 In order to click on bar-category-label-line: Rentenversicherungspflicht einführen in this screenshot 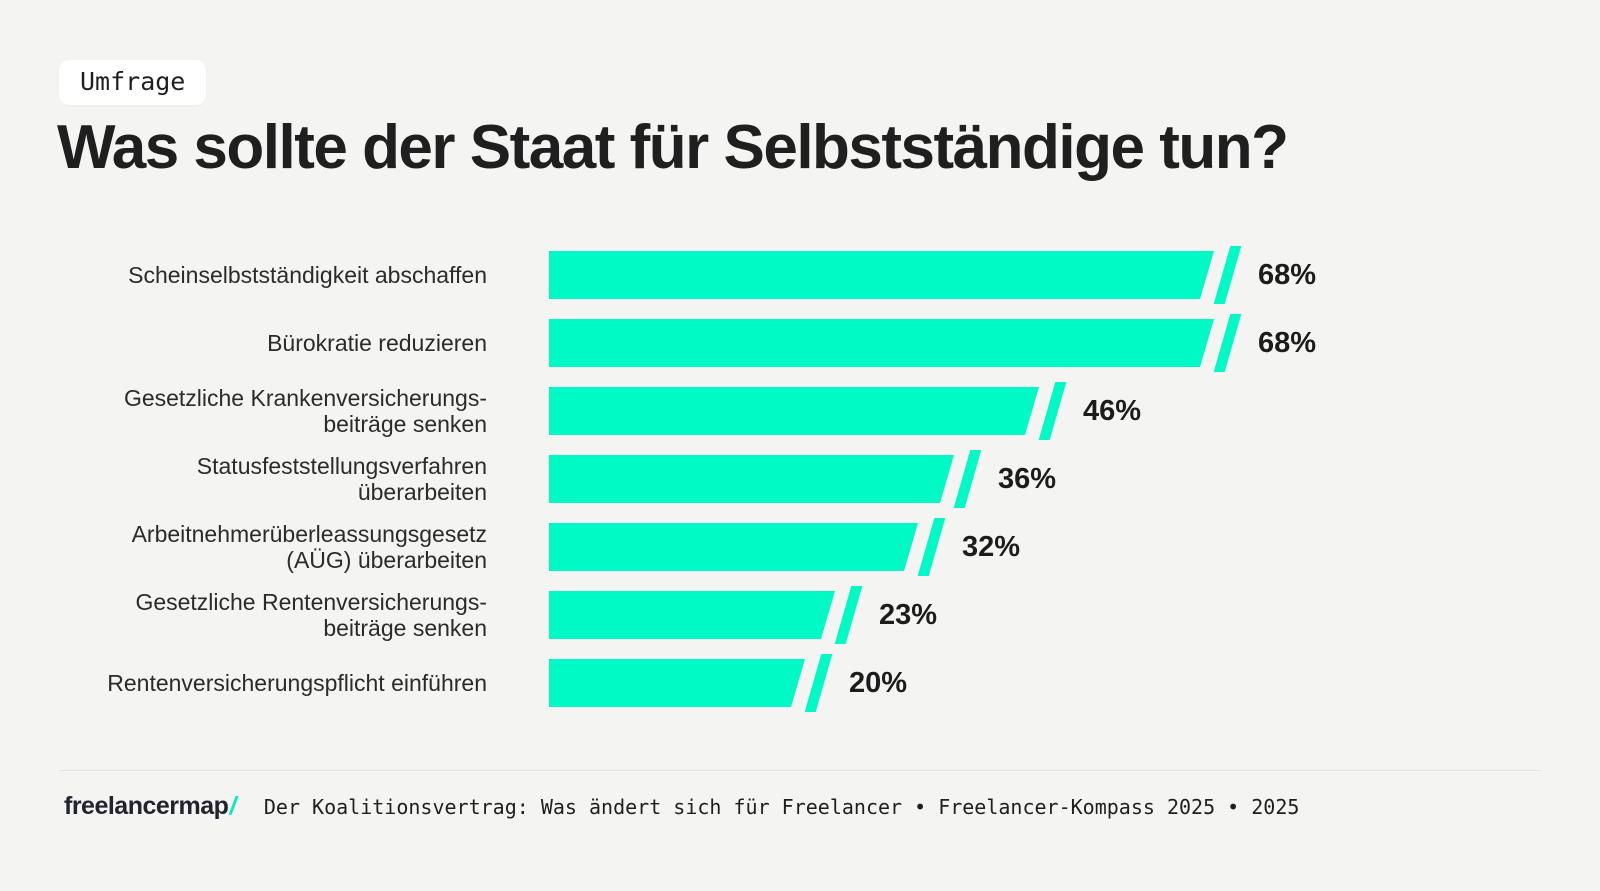, I will do `click(297, 683)`.